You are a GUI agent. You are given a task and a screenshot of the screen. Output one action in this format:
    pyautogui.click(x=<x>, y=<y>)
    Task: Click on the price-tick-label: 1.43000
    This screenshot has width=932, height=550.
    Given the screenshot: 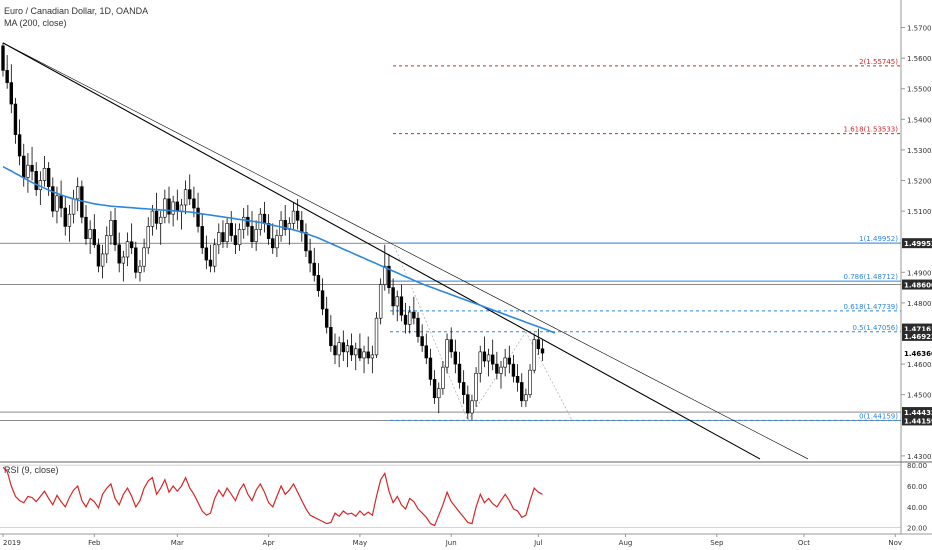 What is the action you would take?
    pyautogui.click(x=919, y=457)
    